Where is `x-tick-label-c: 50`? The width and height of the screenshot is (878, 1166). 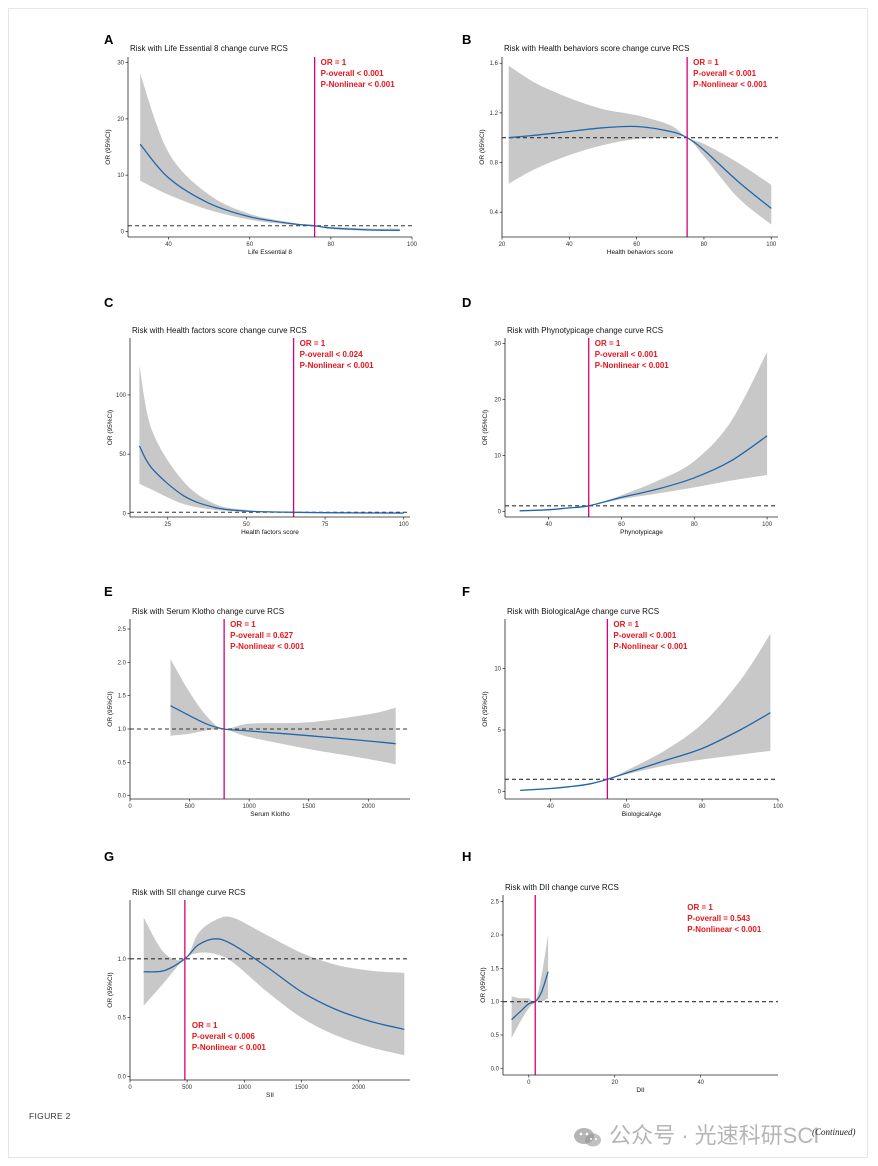
x-tick-label-c: 50 is located at coordinates (246, 525).